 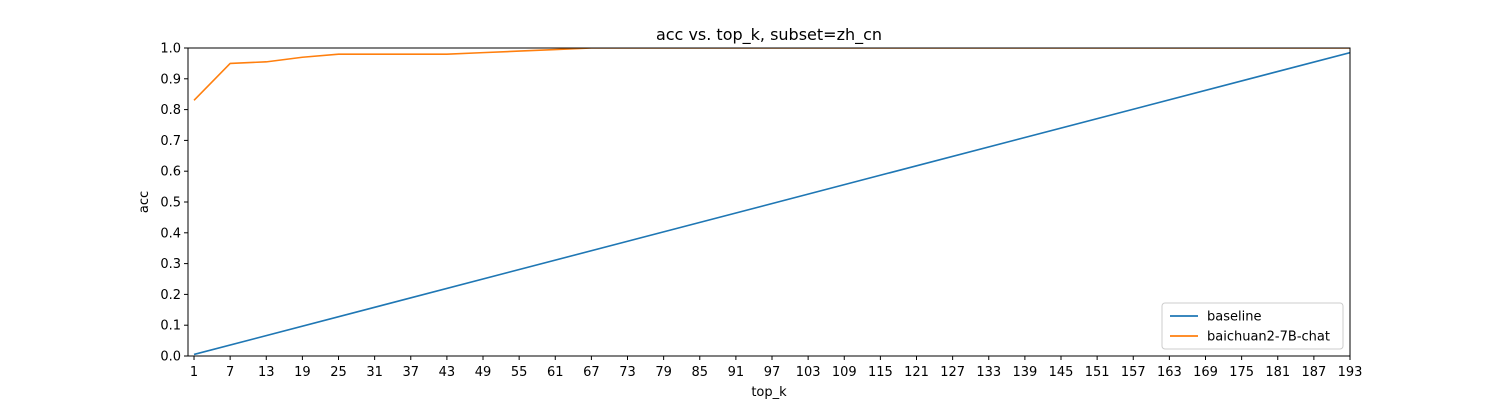 I want to click on x-tick-label: 25, so click(x=338, y=372).